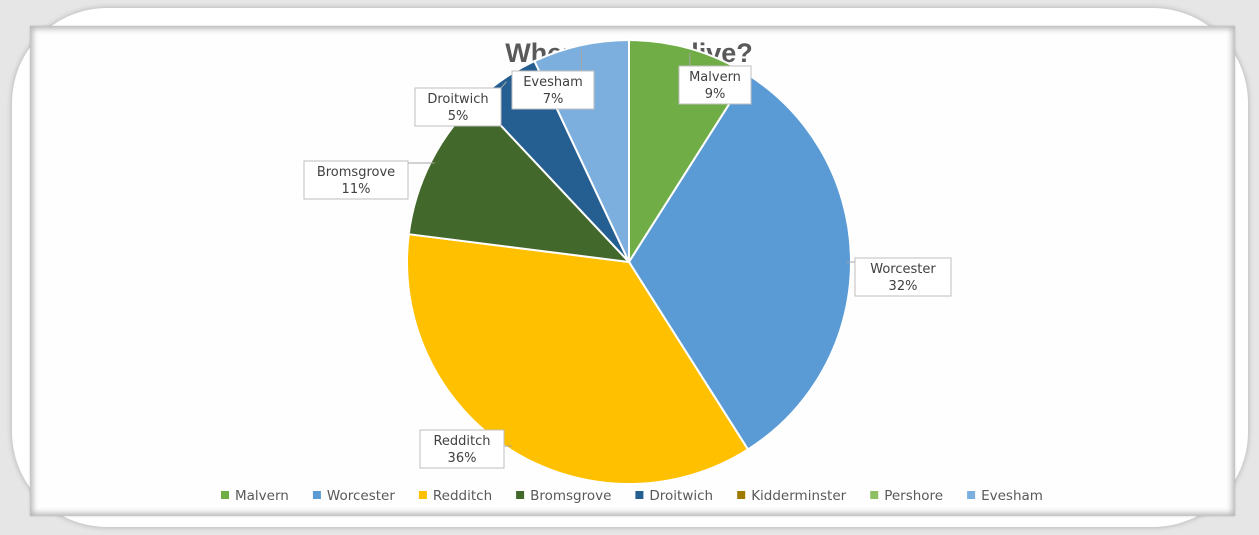  Describe the element at coordinates (913, 496) in the screenshot. I see `legend-label: Pershore` at that location.